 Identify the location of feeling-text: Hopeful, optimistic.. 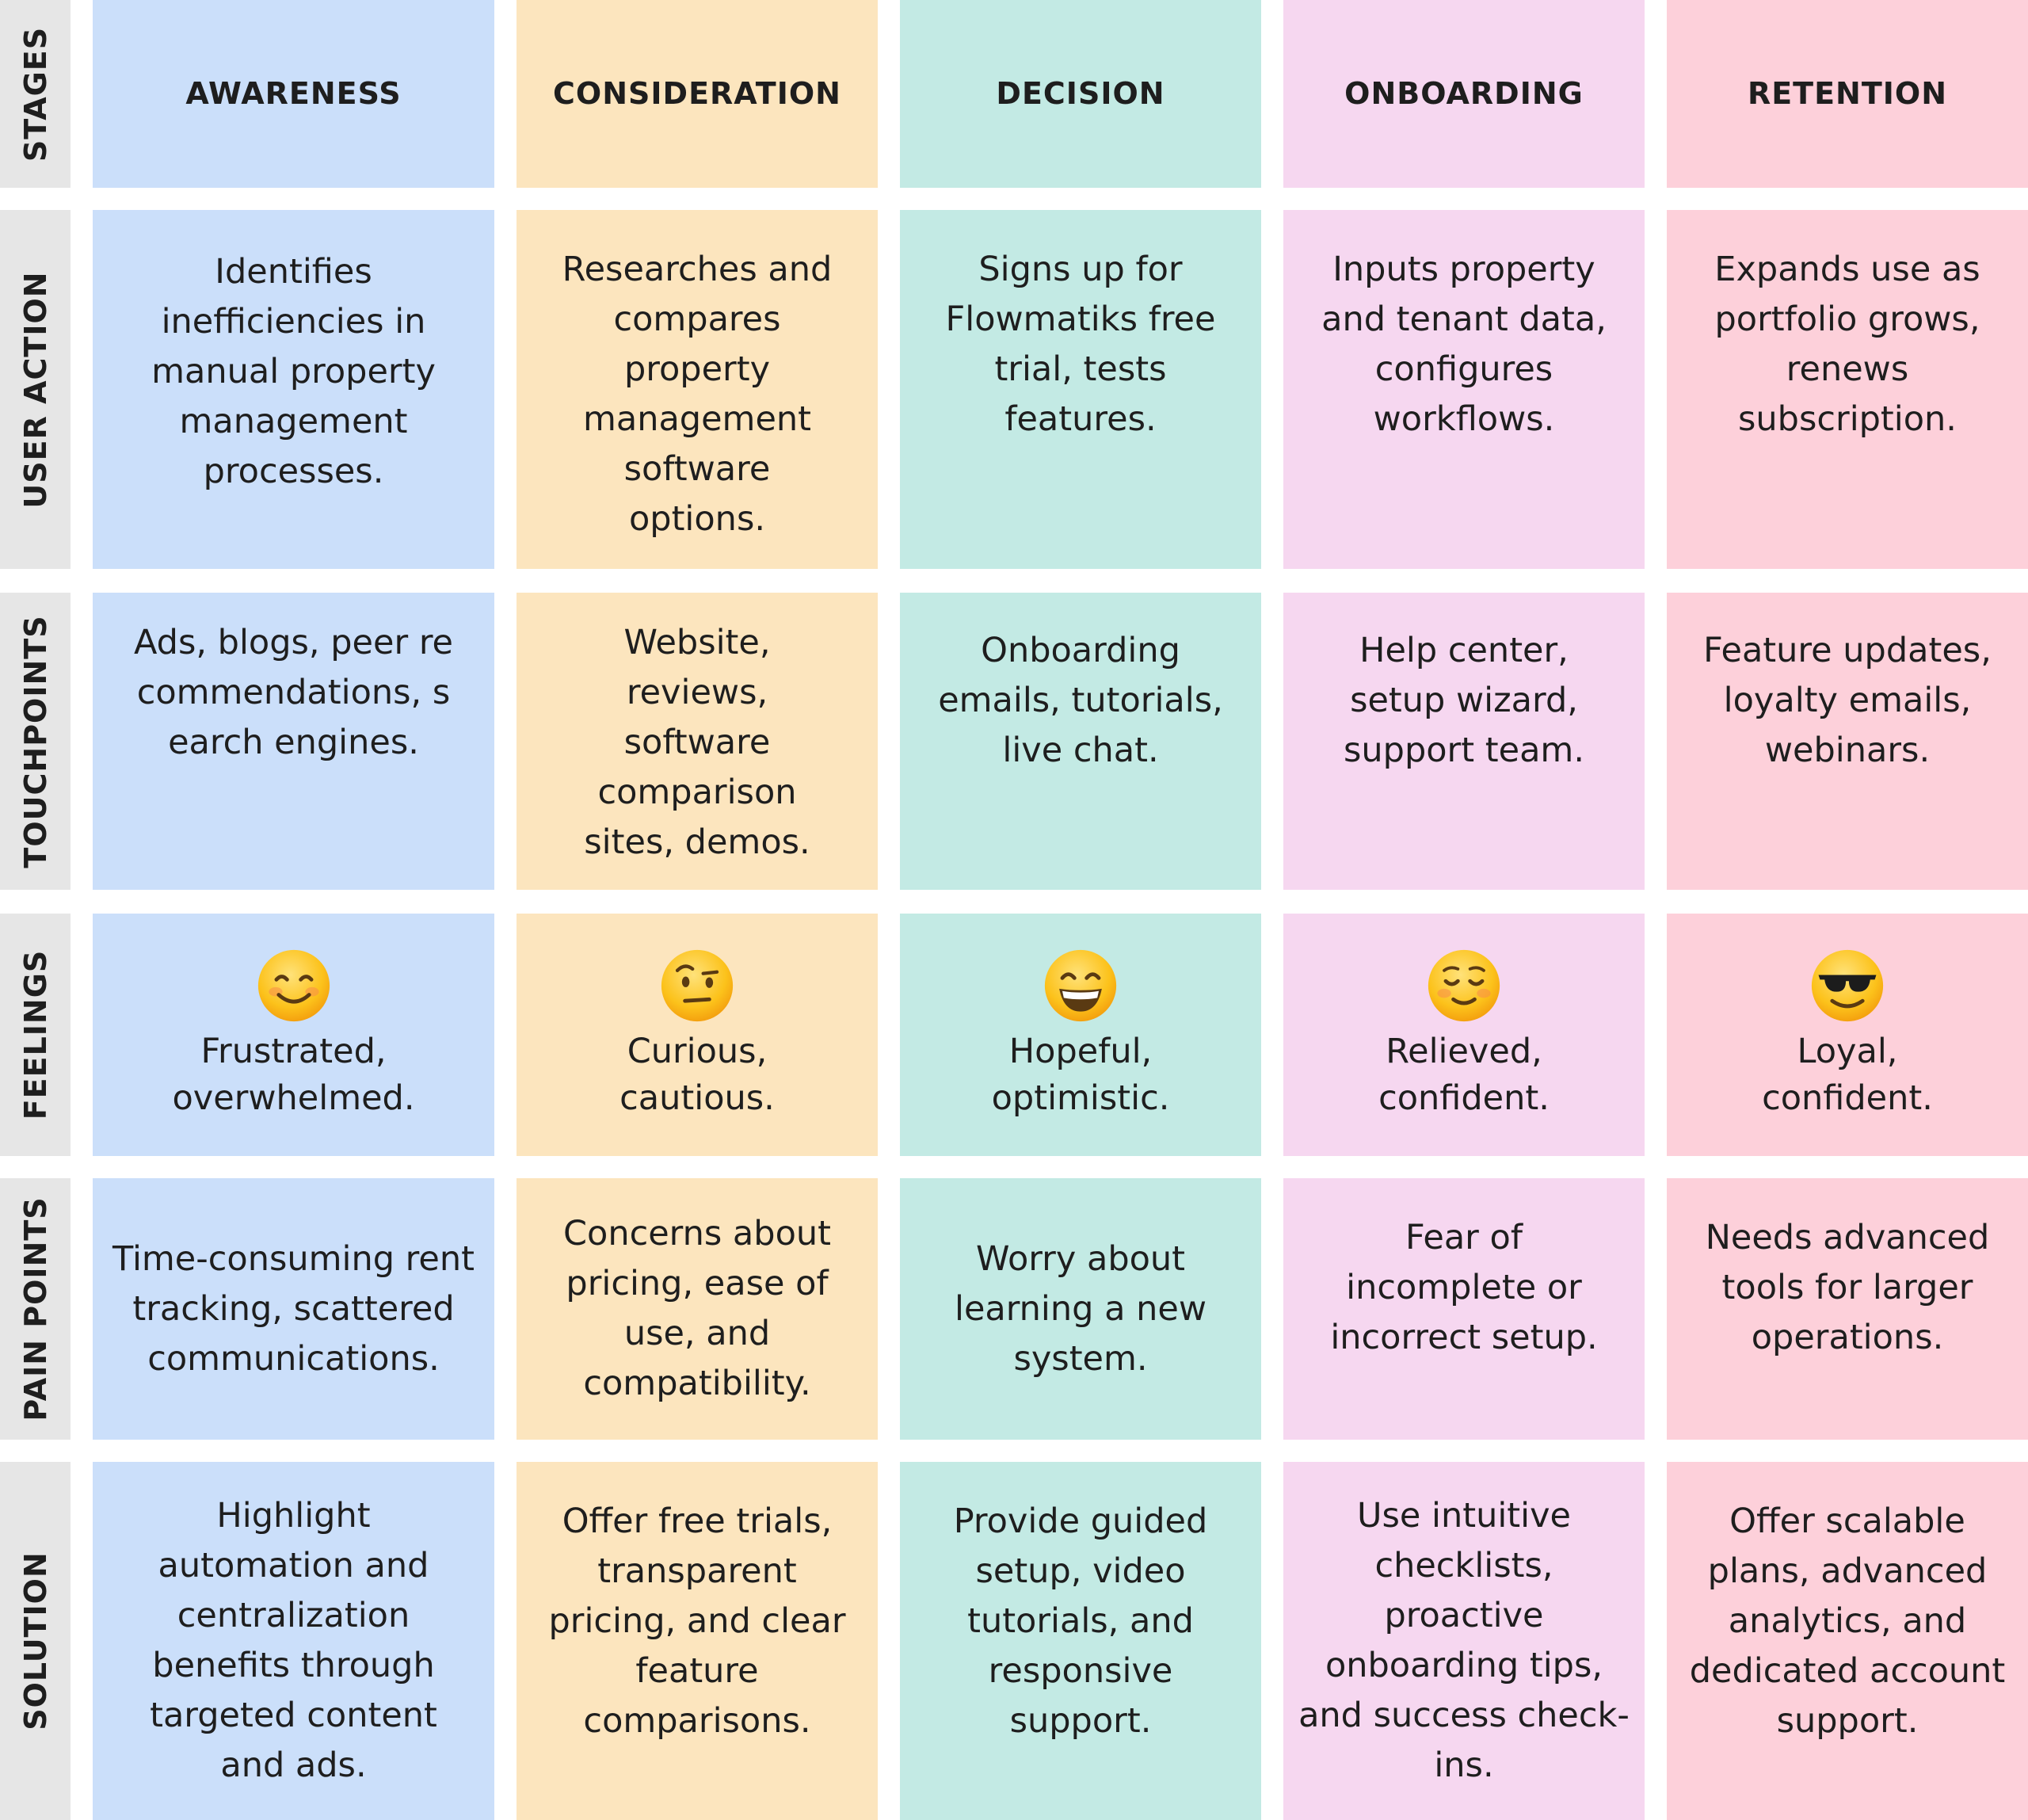
(1080, 1075).